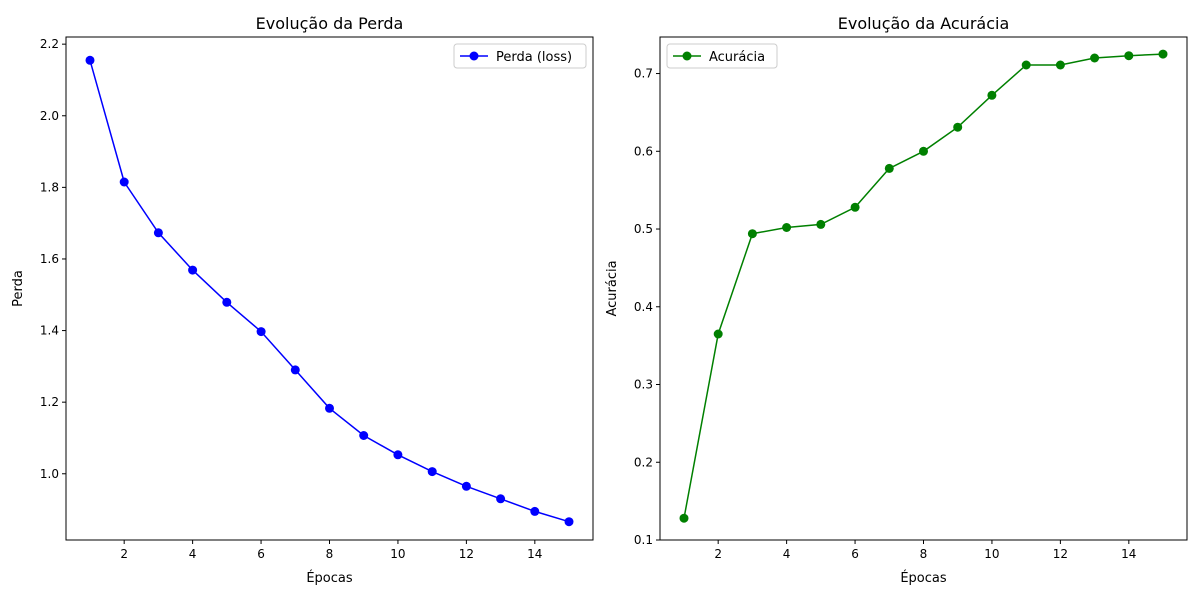 This screenshot has width=1200, height=600. I want to click on y-axis-label: Perda, so click(18, 288).